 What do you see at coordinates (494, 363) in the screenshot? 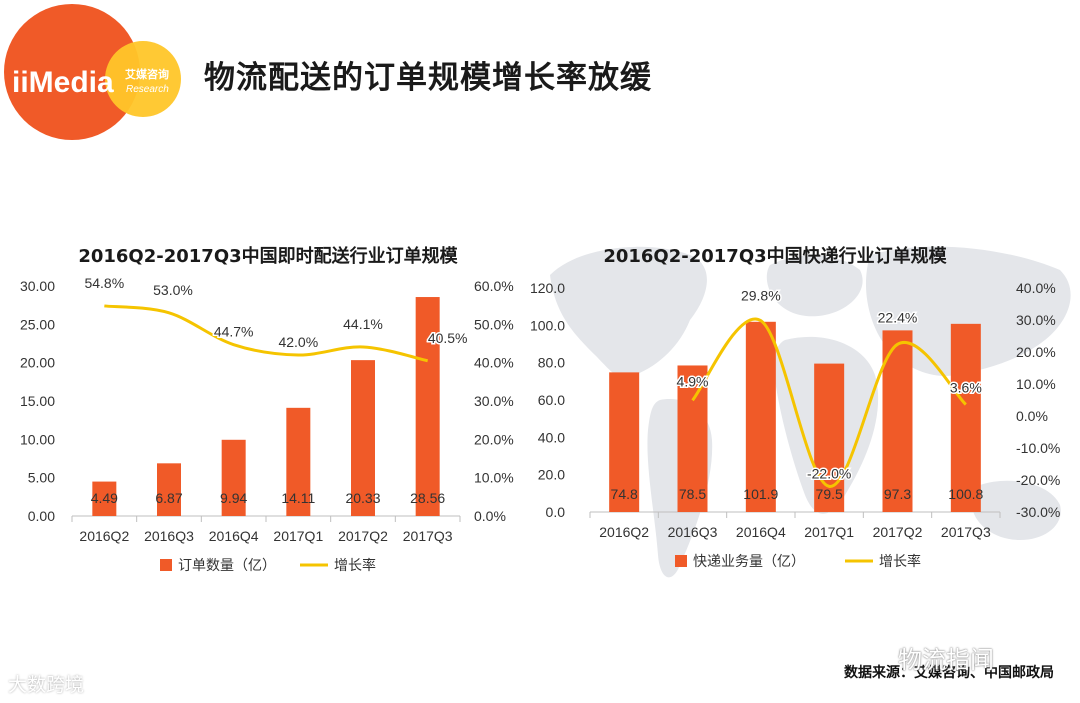
I see `y2-tick-label-instant: 40.0%` at bounding box center [494, 363].